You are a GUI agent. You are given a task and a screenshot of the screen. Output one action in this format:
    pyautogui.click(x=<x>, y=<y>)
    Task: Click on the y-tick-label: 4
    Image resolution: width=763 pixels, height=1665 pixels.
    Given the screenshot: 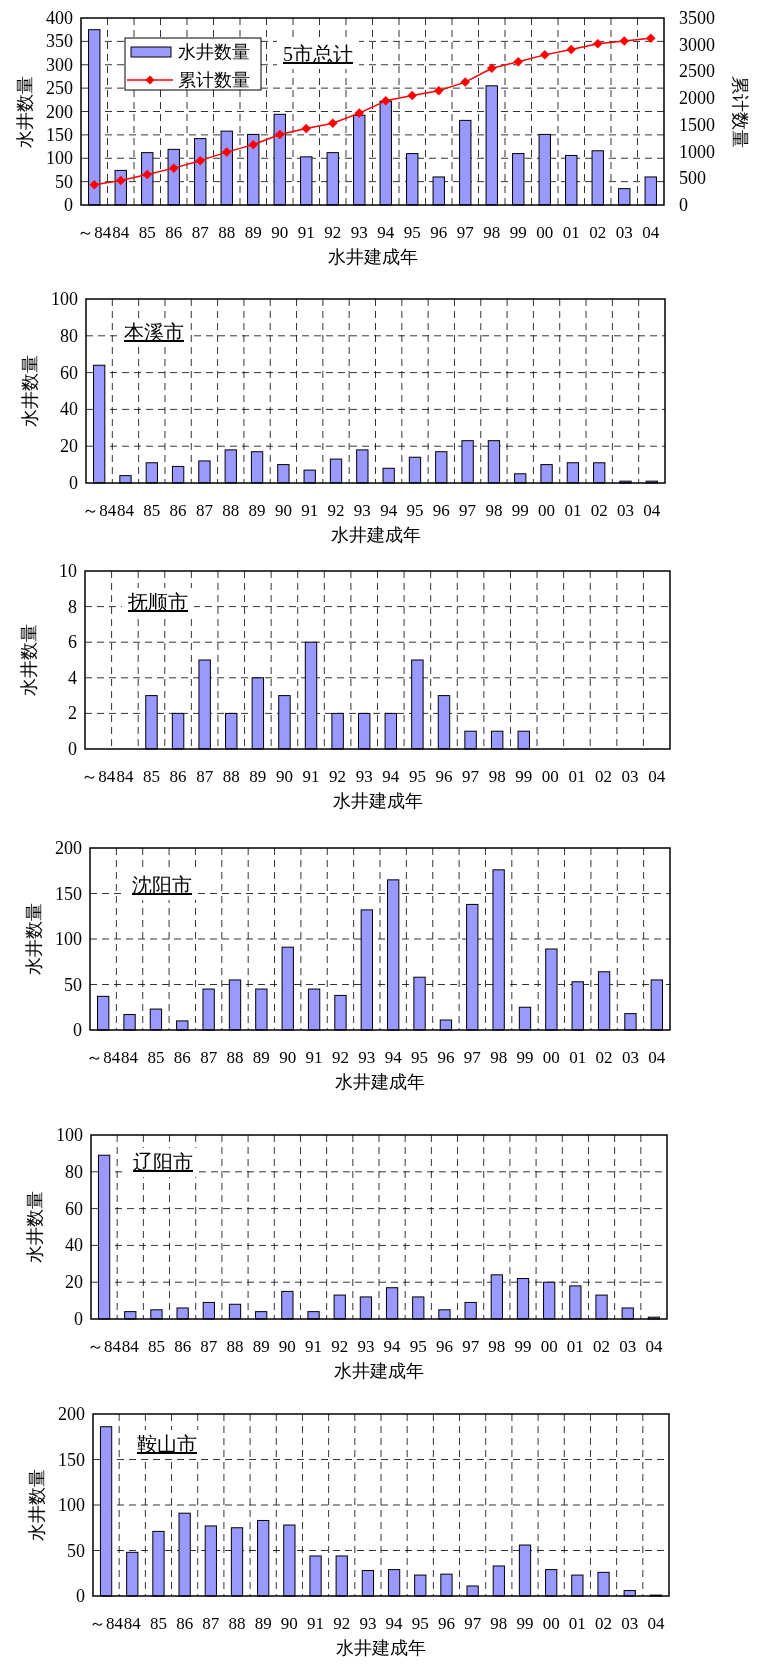 What is the action you would take?
    pyautogui.click(x=72, y=677)
    